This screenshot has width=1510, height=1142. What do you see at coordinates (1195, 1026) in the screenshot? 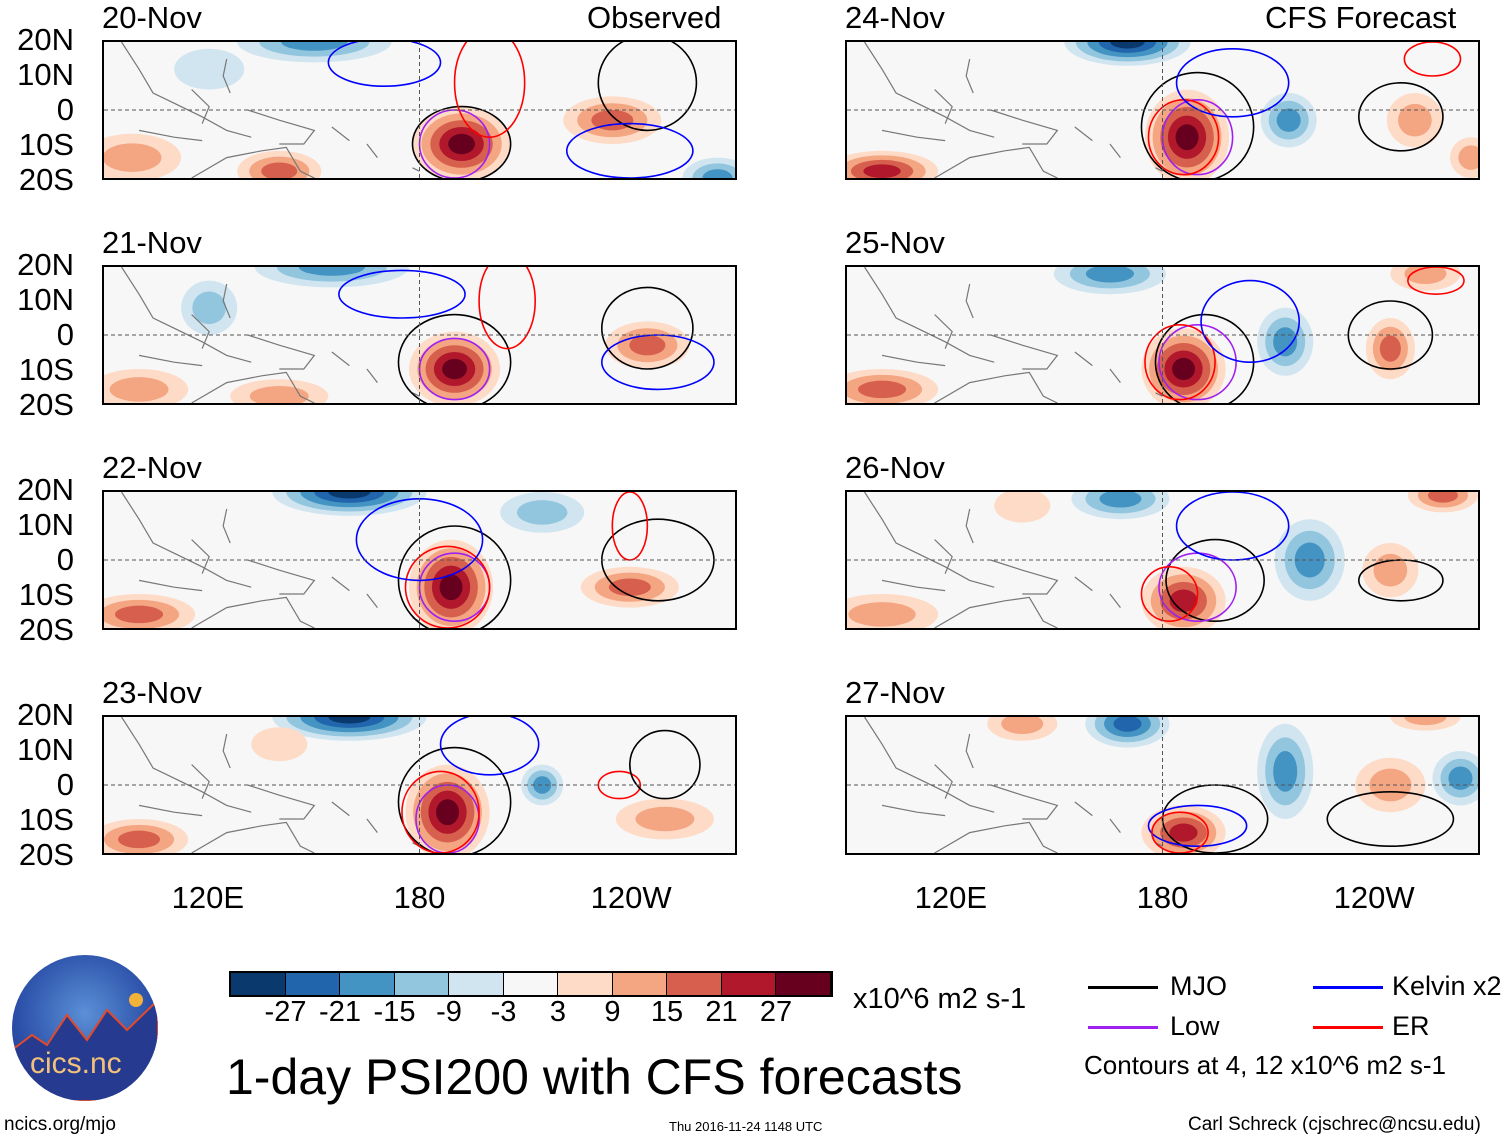
I see `legend-low: Low` at bounding box center [1195, 1026].